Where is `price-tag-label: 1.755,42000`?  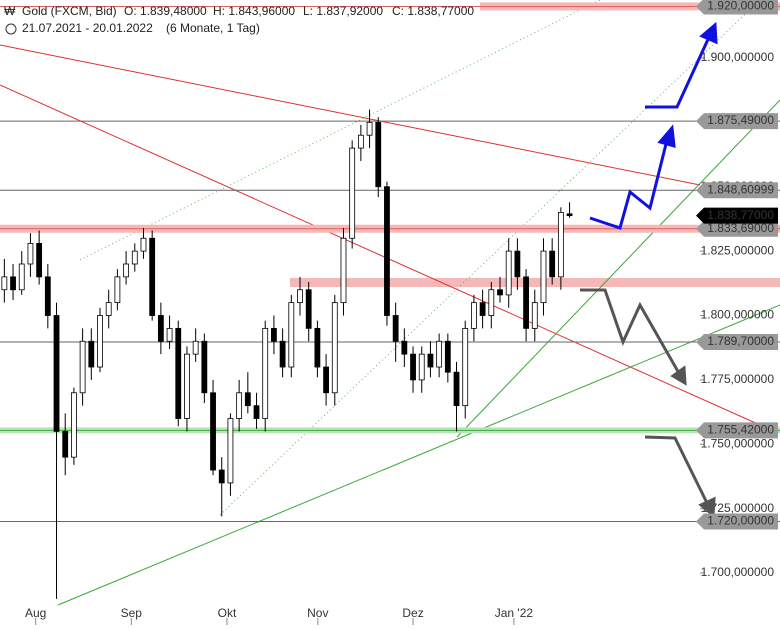
price-tag-label: 1.755,42000 is located at coordinates (740, 429).